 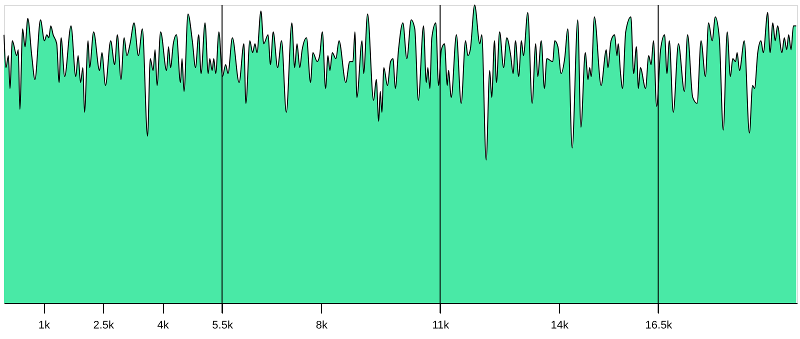 I want to click on x-tick-label: 2.5k, so click(x=104, y=326).